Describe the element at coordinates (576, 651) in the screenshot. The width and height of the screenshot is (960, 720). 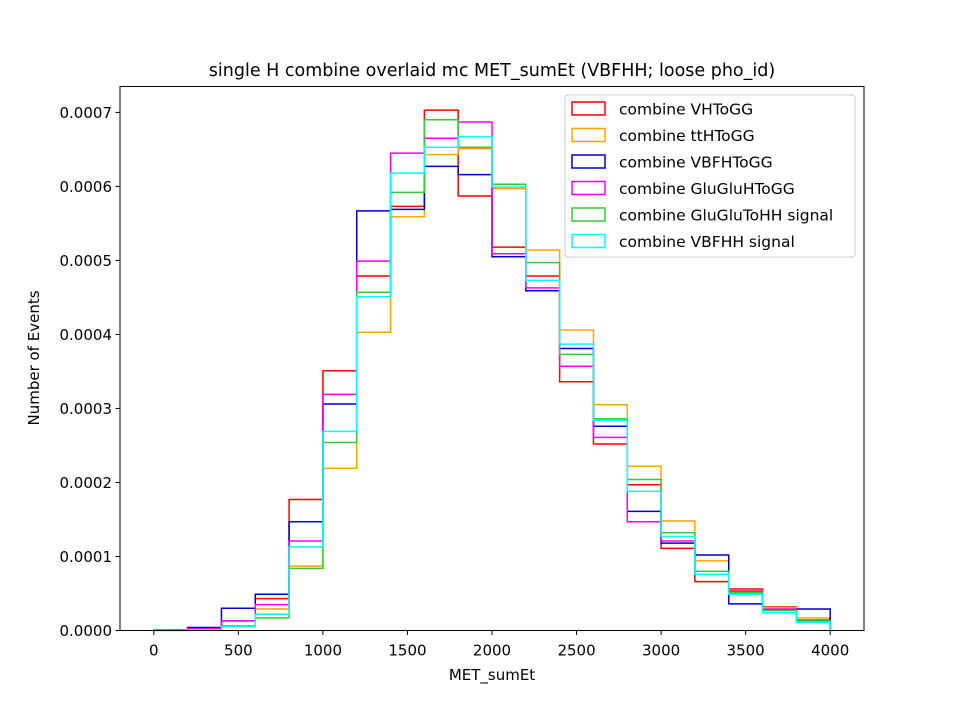
I see `x-tick-label: 2500` at that location.